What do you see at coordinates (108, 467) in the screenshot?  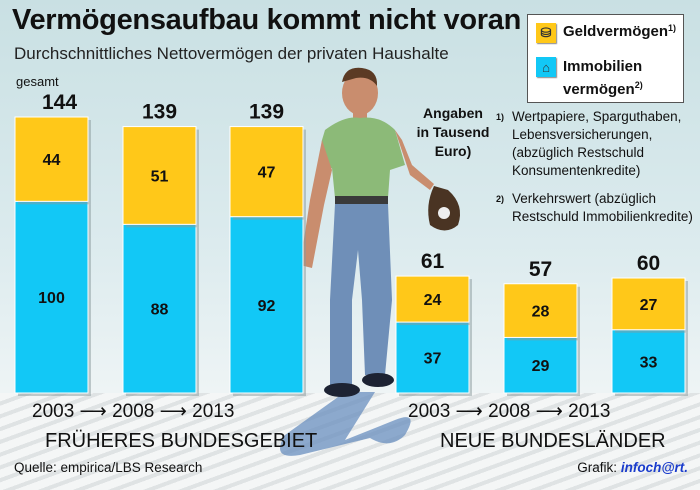 I see `source-note: Quelle: empirica/LBS Research` at bounding box center [108, 467].